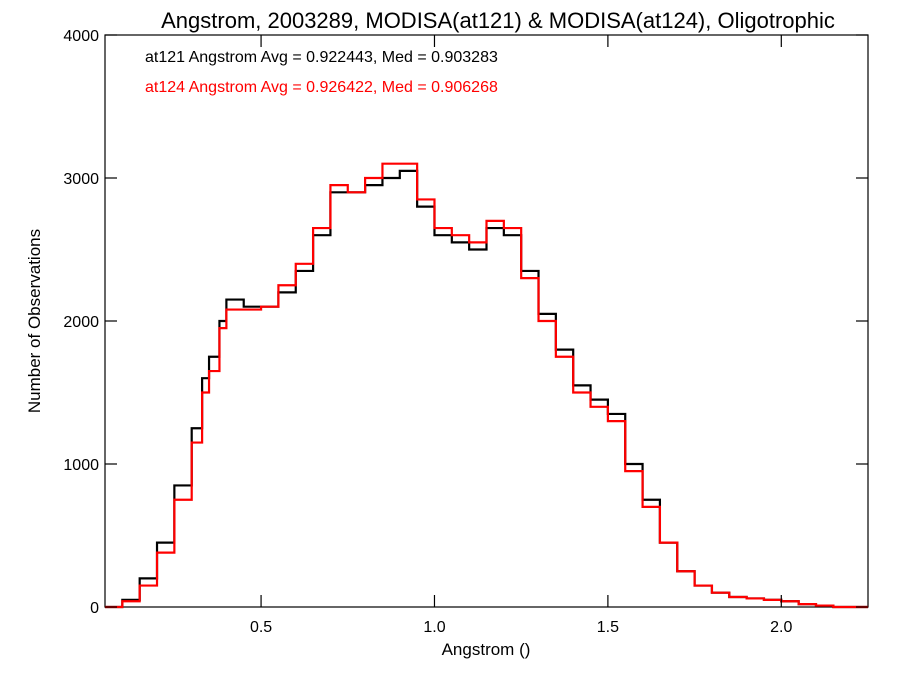 This screenshot has width=900, height=675. Describe the element at coordinates (81, 36) in the screenshot. I see `y-tick-label: 4000` at that location.